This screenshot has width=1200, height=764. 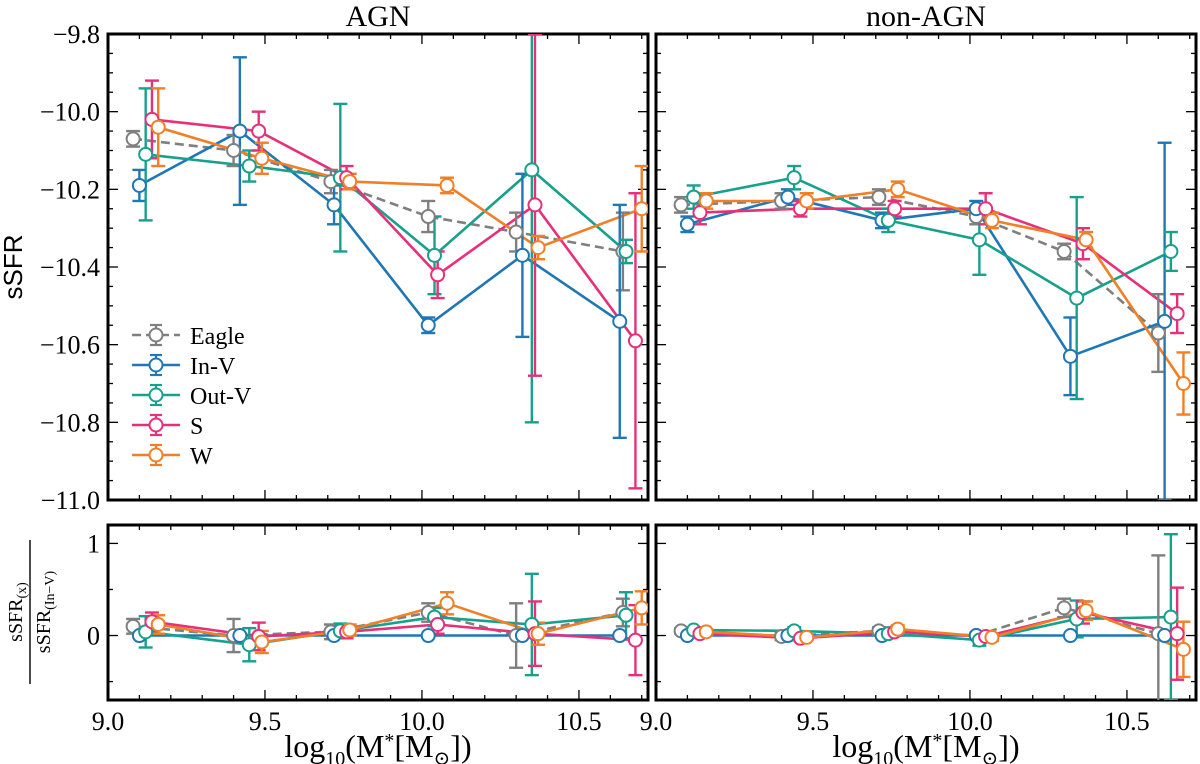 What do you see at coordinates (201, 457) in the screenshot?
I see `legend-label: W` at bounding box center [201, 457].